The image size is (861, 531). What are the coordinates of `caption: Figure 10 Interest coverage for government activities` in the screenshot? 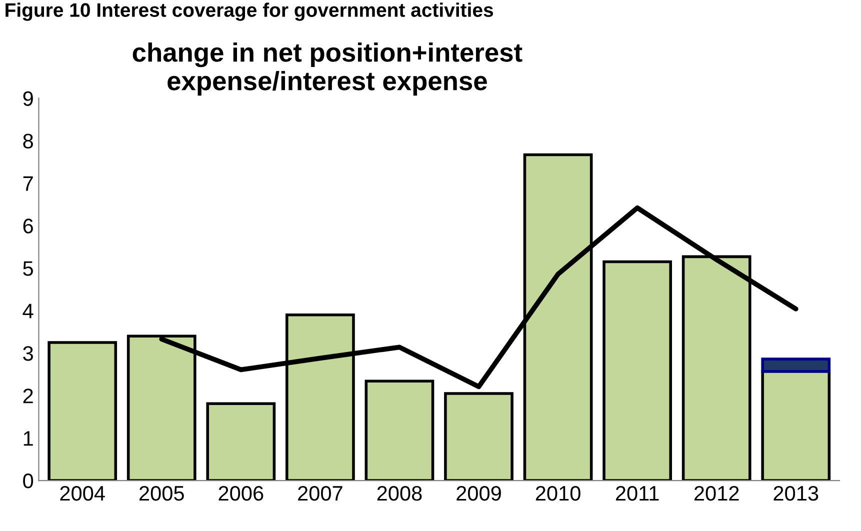 It's located at (250, 11).